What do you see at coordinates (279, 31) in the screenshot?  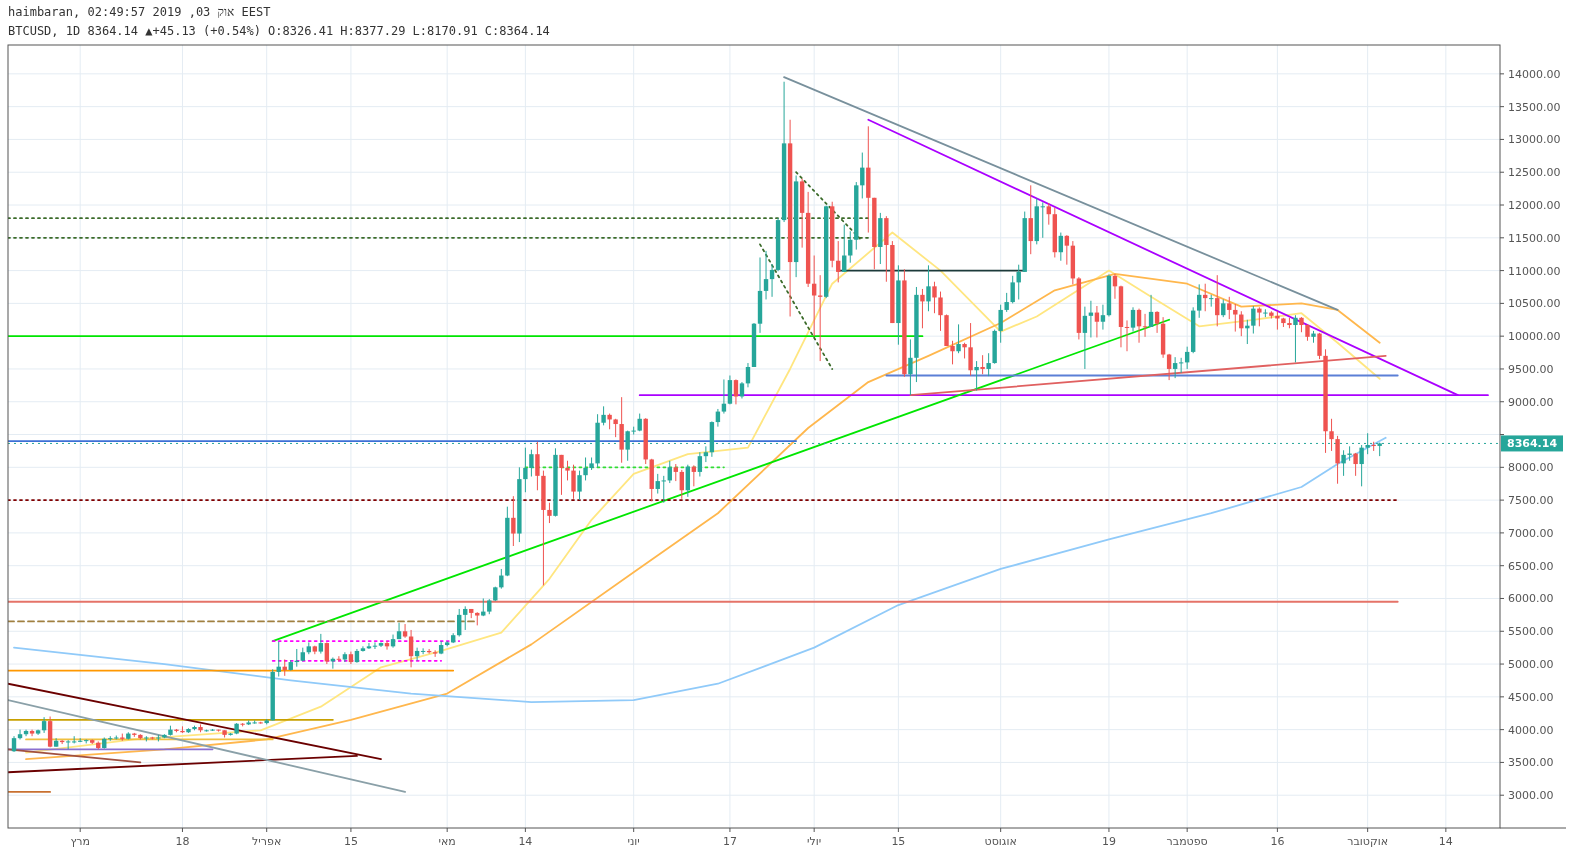 I see `chart-subtitle: BTCUSD, 1D 8364.14 ▲+45.13 (+0.54%) O:8326.41 H:8377.29 L:8170.91 C:8364.14` at bounding box center [279, 31].